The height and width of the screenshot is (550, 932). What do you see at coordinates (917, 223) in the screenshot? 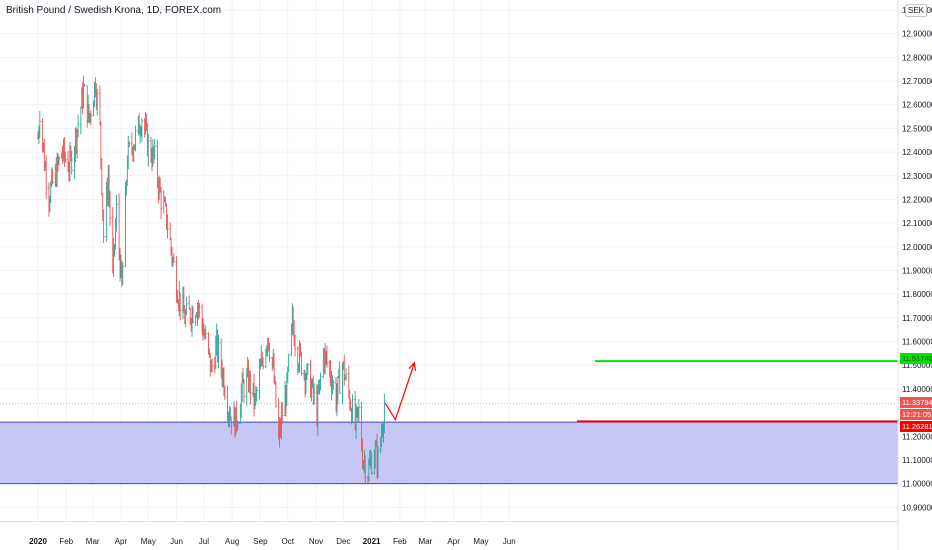
I see `y-tick-label: 12.10000` at bounding box center [917, 223].